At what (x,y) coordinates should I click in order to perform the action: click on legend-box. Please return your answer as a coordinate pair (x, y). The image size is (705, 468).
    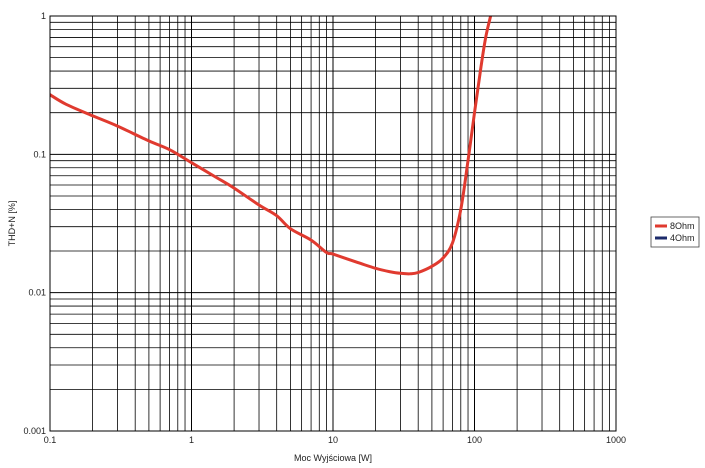
    Looking at the image, I should click on (675, 232).